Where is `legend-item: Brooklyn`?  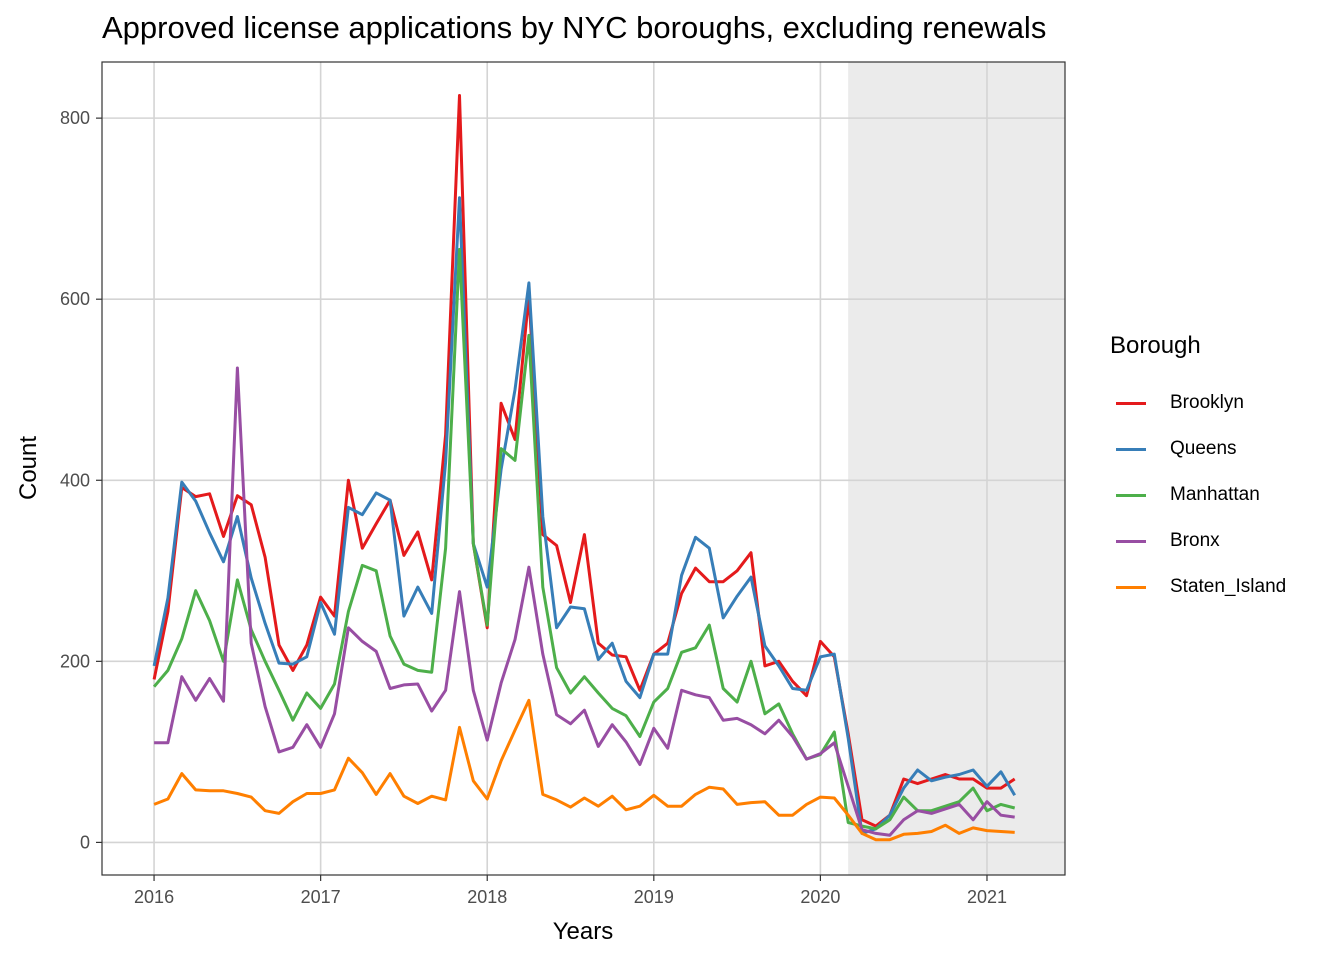
legend-item: Brooklyn is located at coordinates (1198, 403).